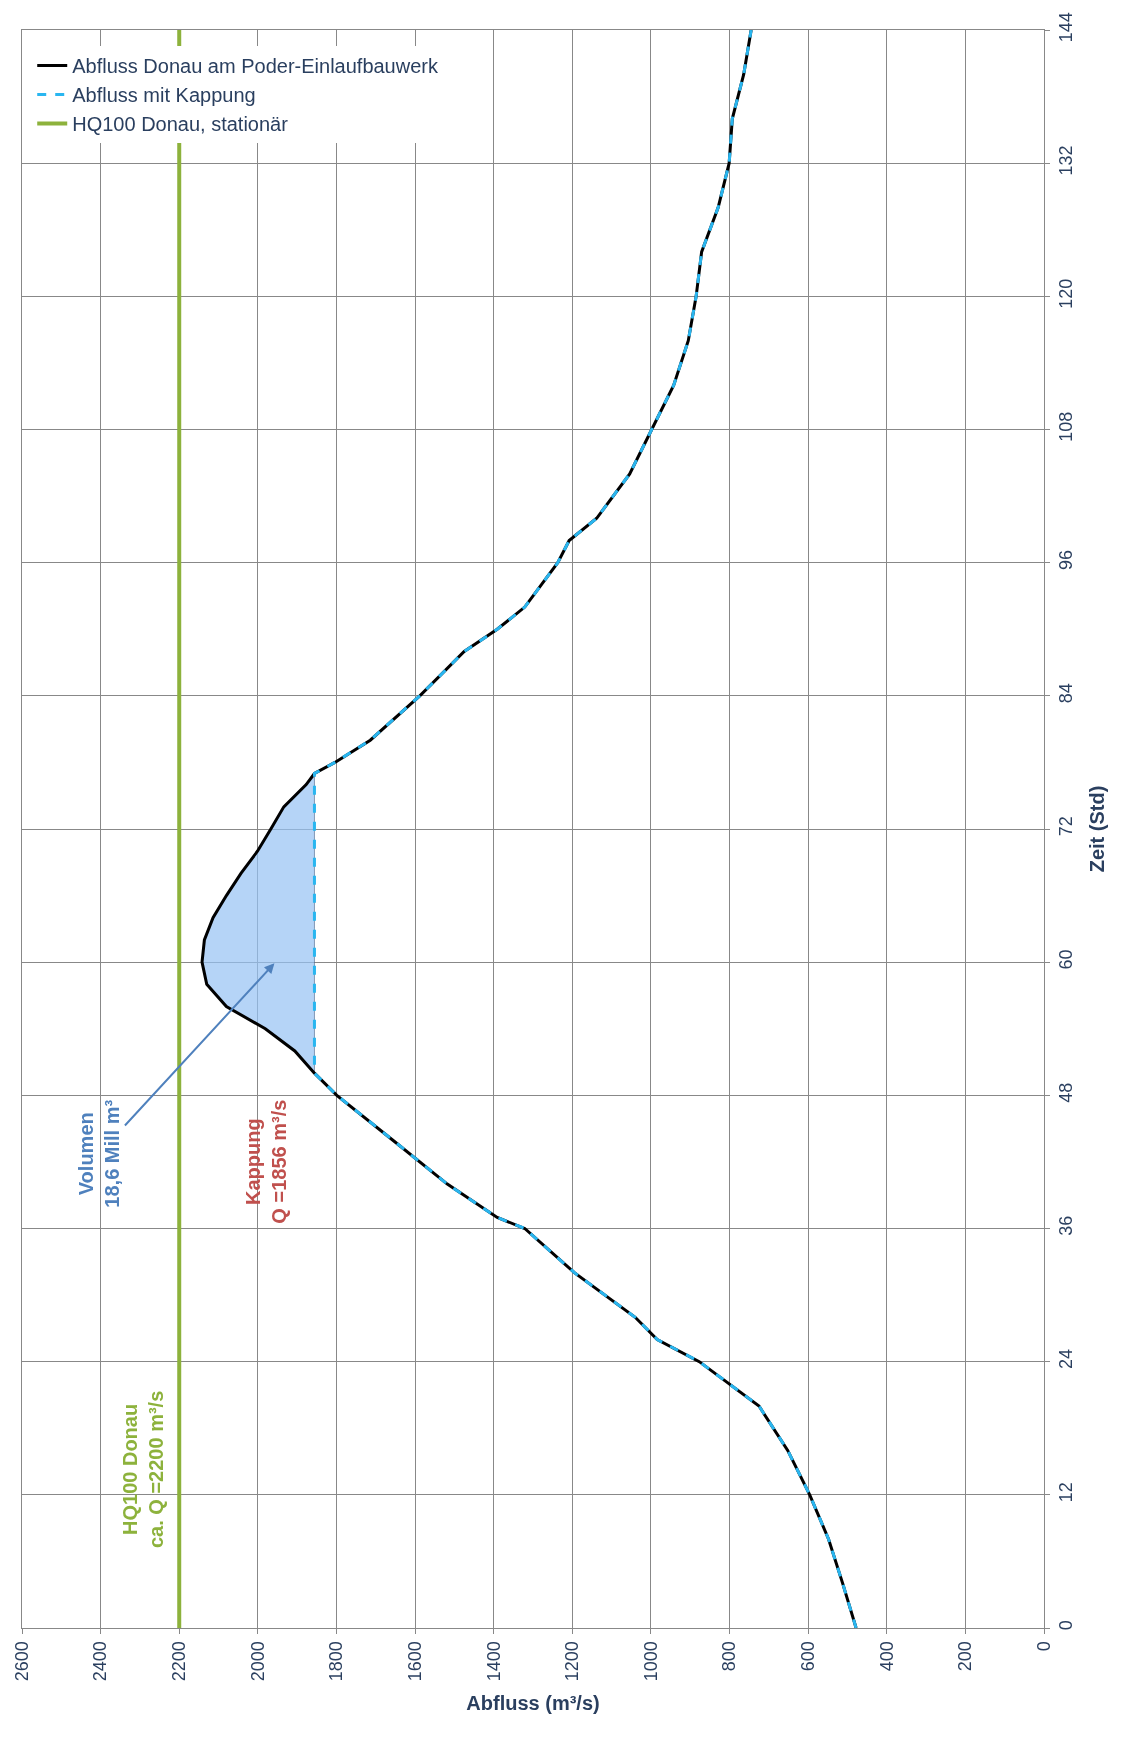  Describe the element at coordinates (572, 1661) in the screenshot. I see `x-tick-label: 1200` at that location.